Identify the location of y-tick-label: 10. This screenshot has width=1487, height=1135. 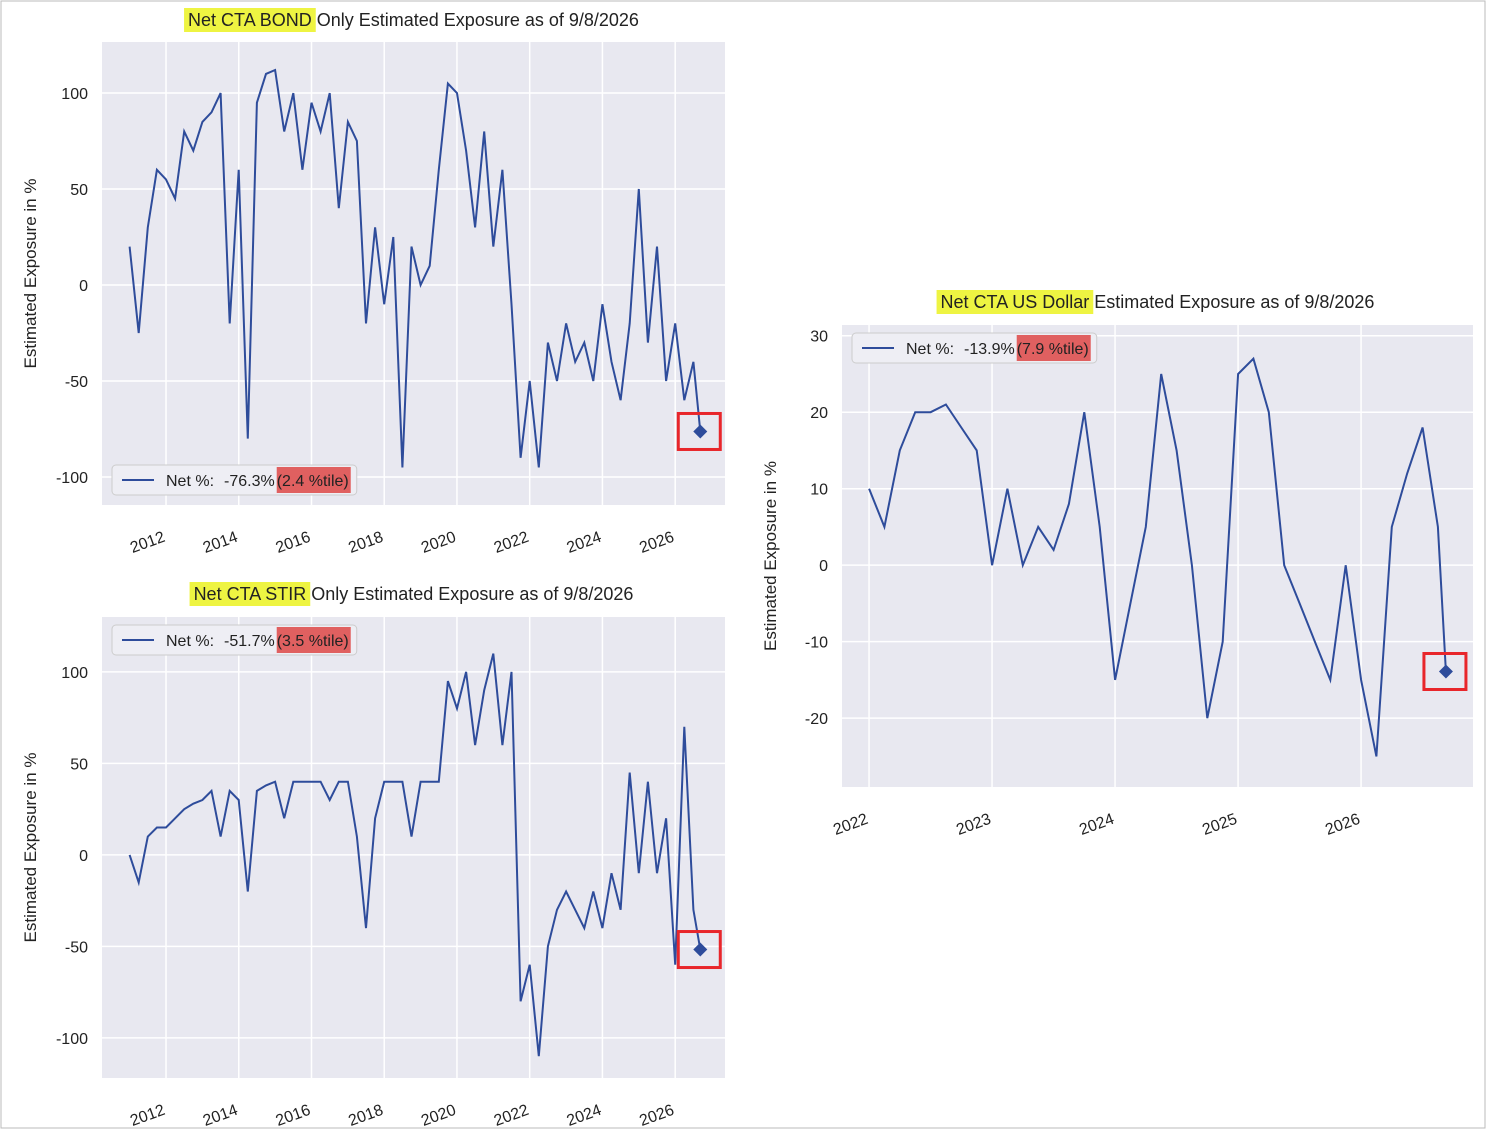
(819, 490).